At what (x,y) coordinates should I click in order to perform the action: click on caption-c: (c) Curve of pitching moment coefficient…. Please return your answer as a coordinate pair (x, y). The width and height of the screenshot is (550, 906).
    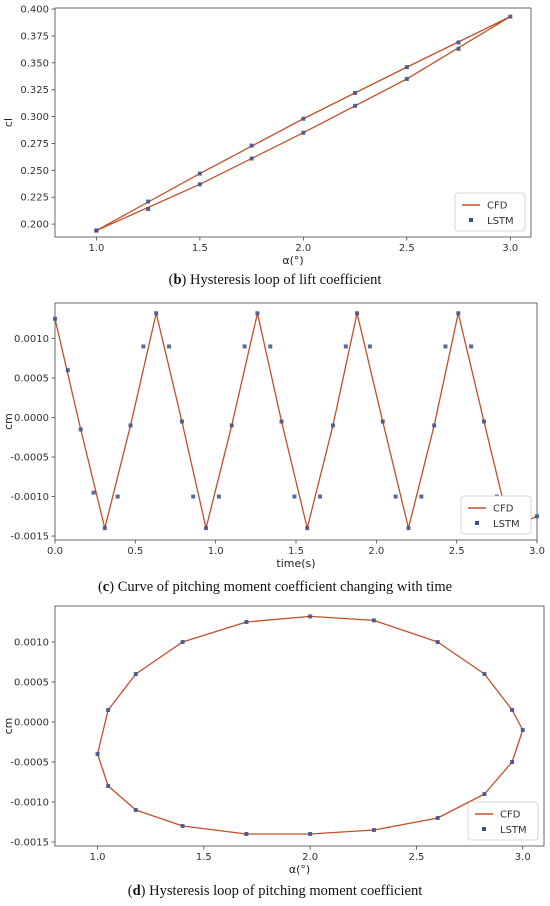
    Looking at the image, I should click on (275, 587).